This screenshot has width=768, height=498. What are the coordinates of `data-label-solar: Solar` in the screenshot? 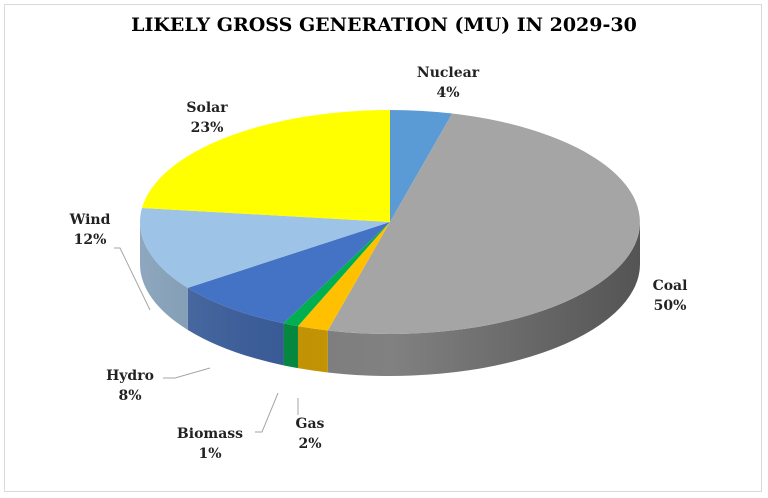 It's located at (207, 108).